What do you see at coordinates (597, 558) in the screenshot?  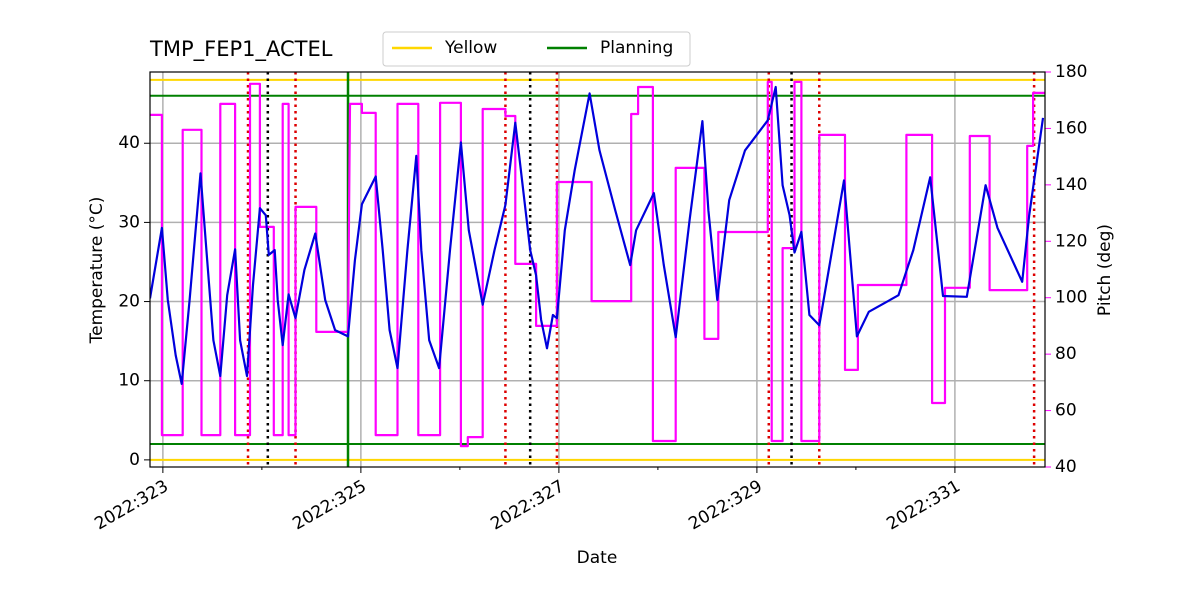 I see `x-axis-label: Date` at bounding box center [597, 558].